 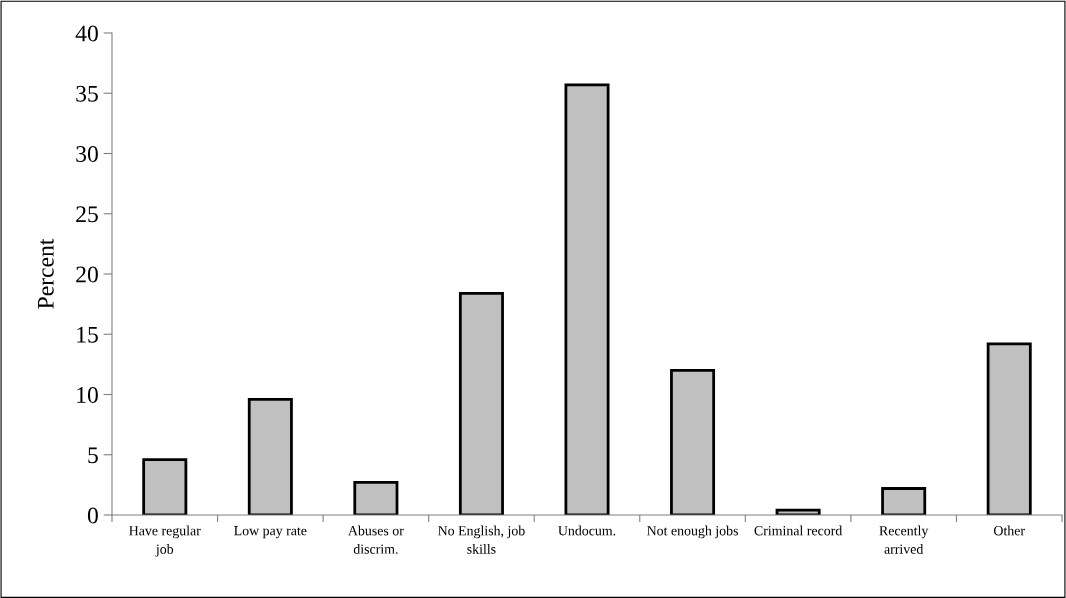 What do you see at coordinates (692, 532) in the screenshot?
I see `x-tick-label: Not enough jobs` at bounding box center [692, 532].